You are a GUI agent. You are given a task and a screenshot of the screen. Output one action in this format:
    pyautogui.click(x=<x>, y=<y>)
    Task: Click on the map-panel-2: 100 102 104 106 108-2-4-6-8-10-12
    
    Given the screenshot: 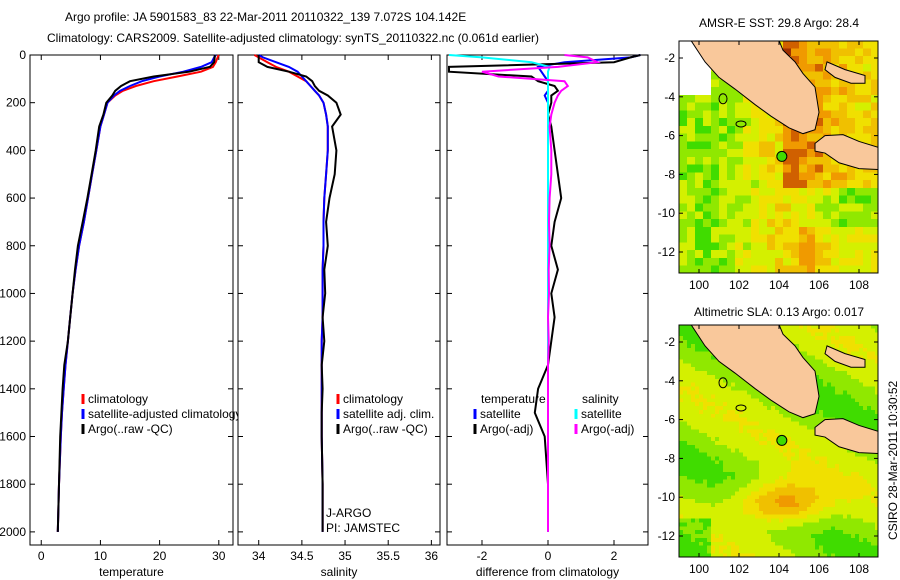 What is the action you would take?
    pyautogui.click(x=768, y=450)
    